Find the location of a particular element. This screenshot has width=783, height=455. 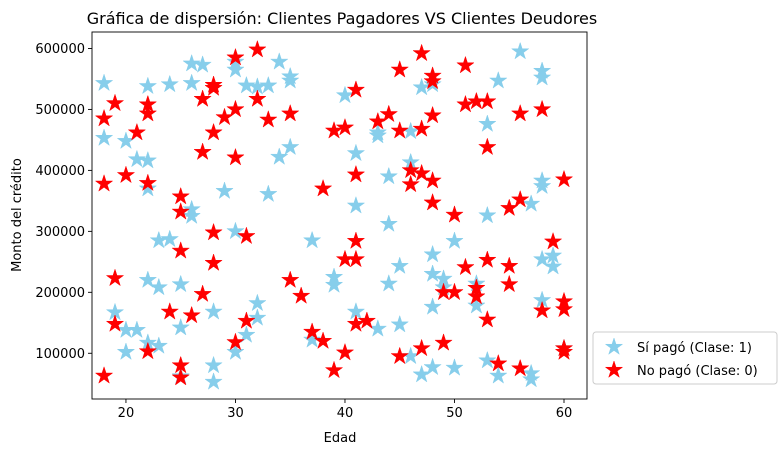

y-axis-label: Monto del crédito is located at coordinates (17, 215).